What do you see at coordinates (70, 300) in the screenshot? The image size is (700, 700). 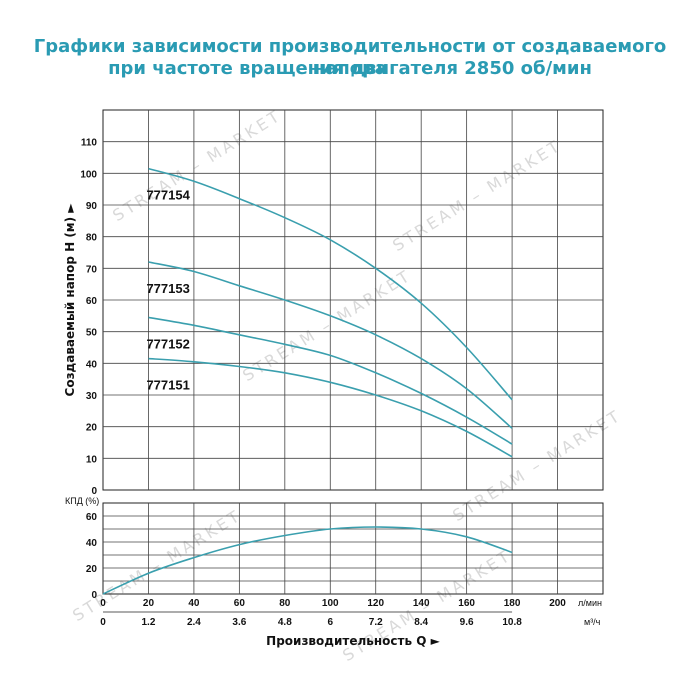 I see `y-axis-title: Создаваемый напор H (м) ►` at bounding box center [70, 300].